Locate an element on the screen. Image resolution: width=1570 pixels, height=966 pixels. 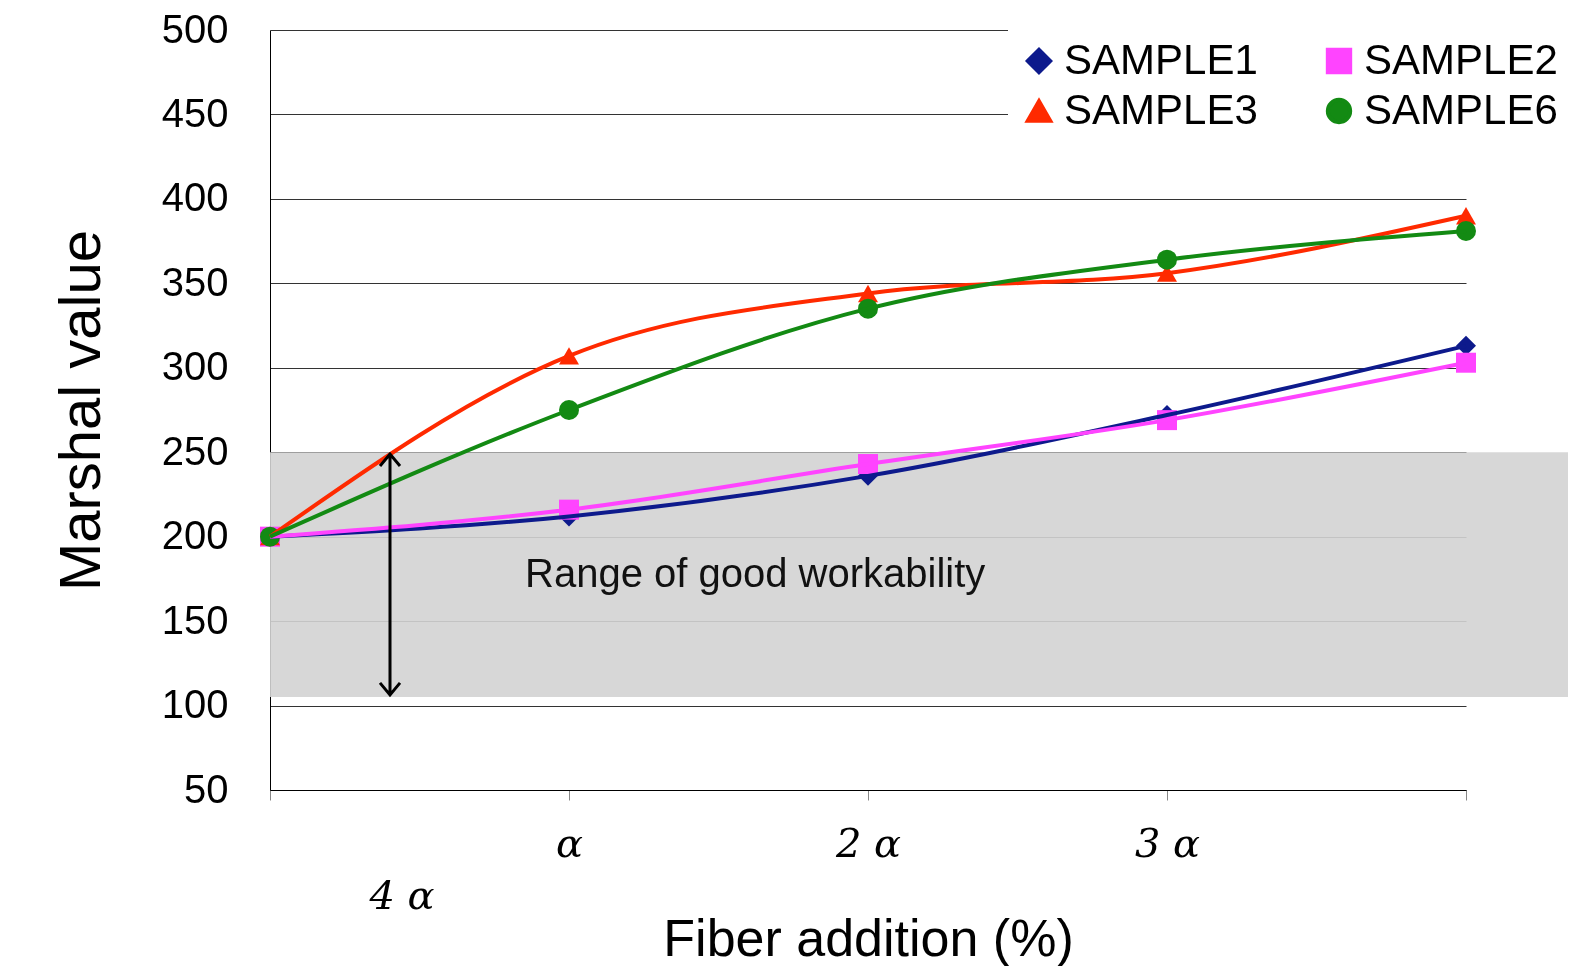
legend-label: SAMPLE6 is located at coordinates (1461, 109).